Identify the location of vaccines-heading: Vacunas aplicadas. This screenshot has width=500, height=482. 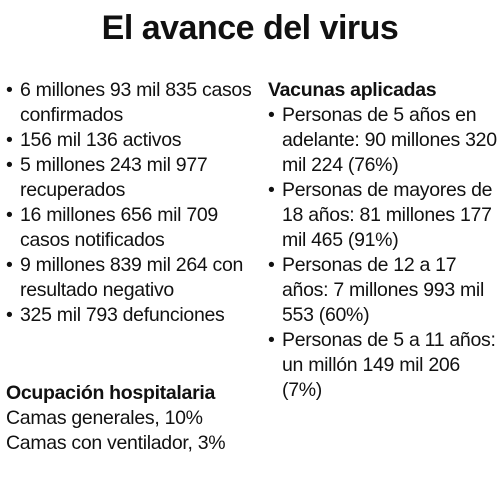
(352, 90).